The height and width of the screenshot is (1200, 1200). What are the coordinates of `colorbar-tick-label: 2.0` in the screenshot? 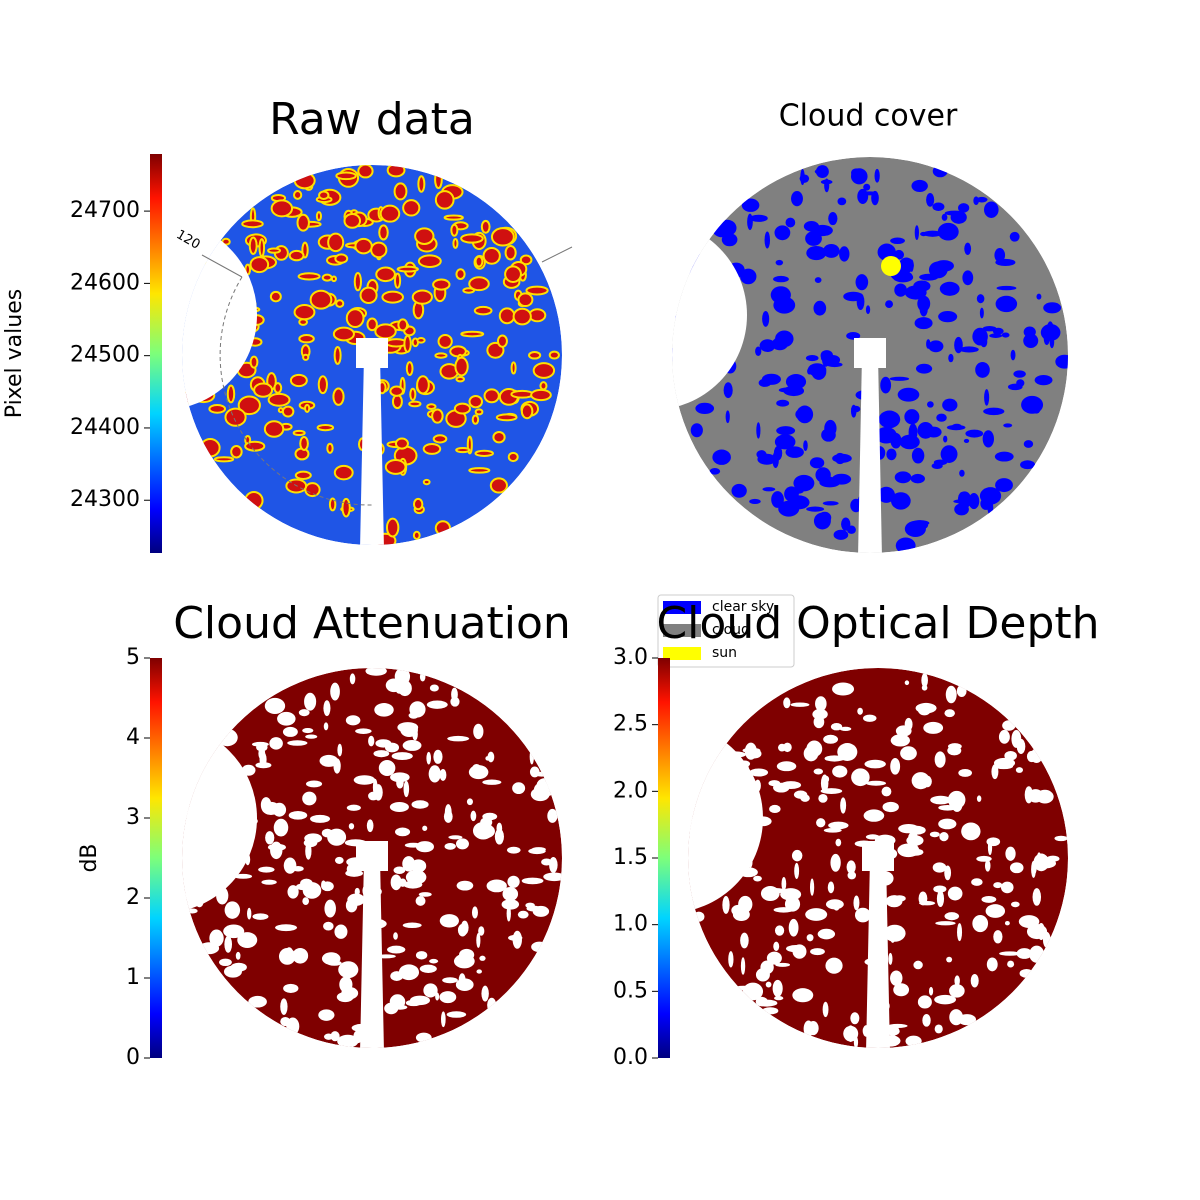 It's located at (630, 790).